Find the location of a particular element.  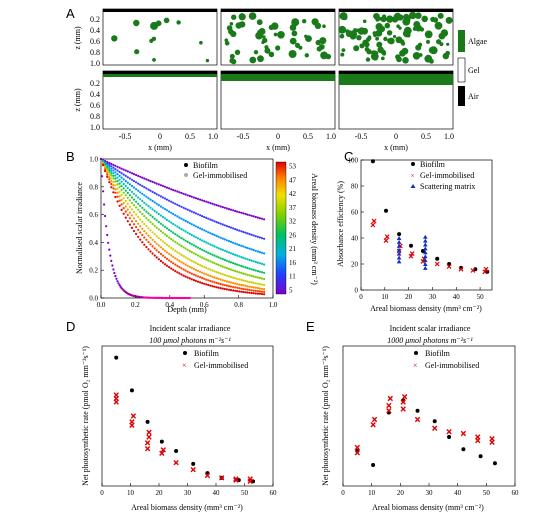

c-biofilm-point is located at coordinates (399, 234).